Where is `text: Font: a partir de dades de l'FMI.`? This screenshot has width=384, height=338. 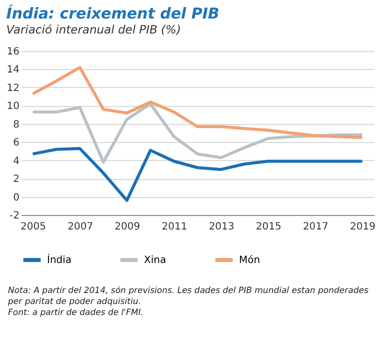
text: Font: a partir de dades de l'FMI. is located at coordinates (76, 314).